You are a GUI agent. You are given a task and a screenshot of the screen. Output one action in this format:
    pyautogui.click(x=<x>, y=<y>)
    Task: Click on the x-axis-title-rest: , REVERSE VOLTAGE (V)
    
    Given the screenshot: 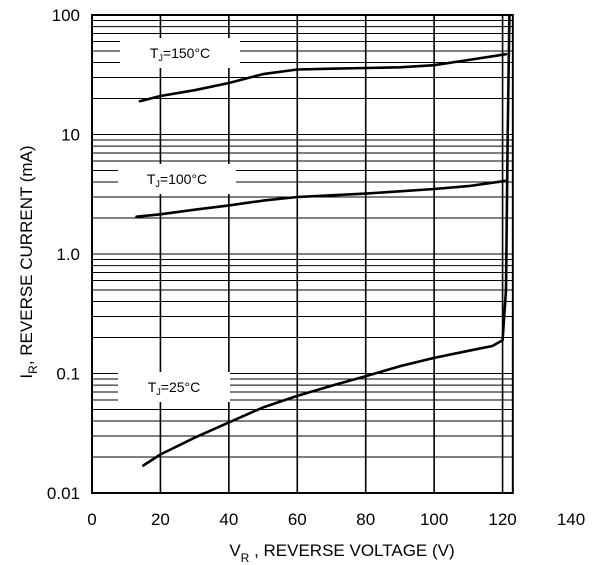 What is the action you would take?
    pyautogui.click(x=351, y=550)
    